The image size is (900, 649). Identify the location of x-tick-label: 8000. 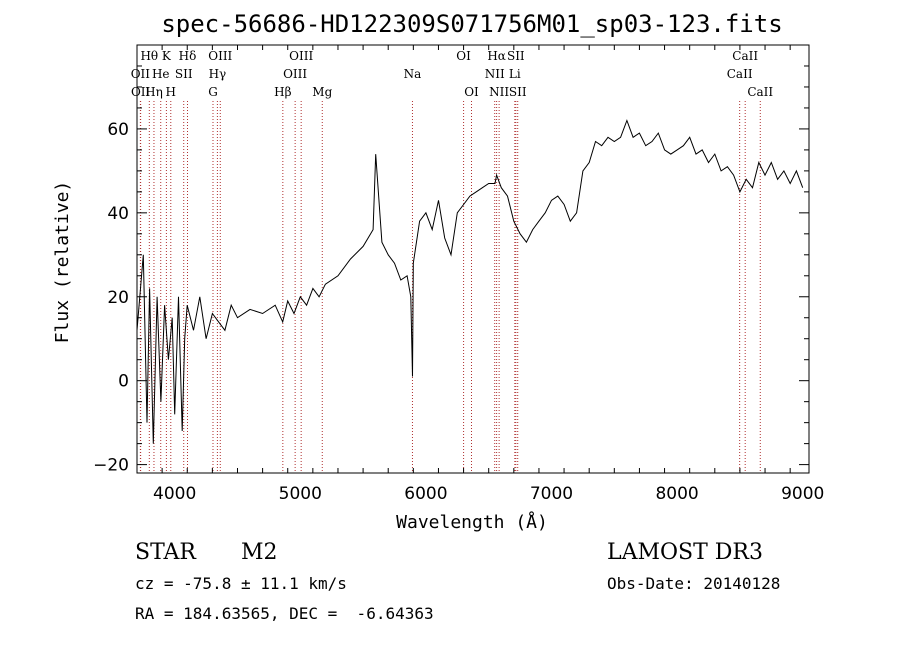
(676, 494).